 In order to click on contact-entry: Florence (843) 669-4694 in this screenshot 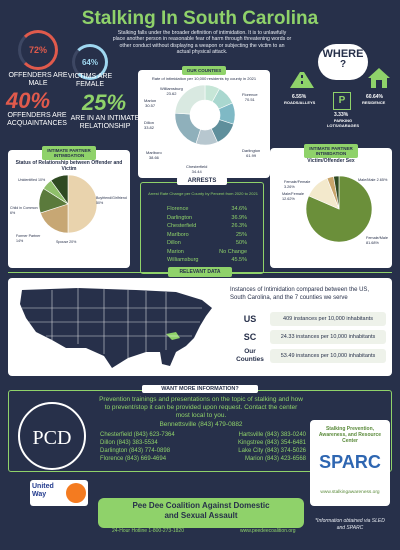, I will do `click(133, 459)`.